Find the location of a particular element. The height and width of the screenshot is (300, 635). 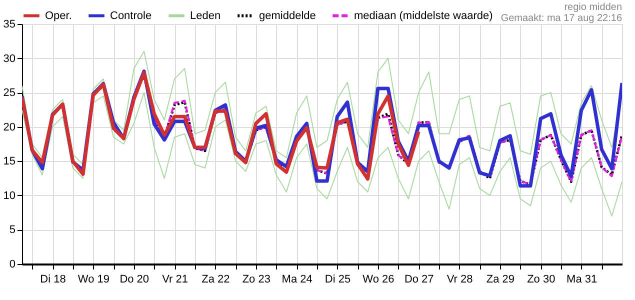

x-tick-label: Ma 24 is located at coordinates (297, 280).